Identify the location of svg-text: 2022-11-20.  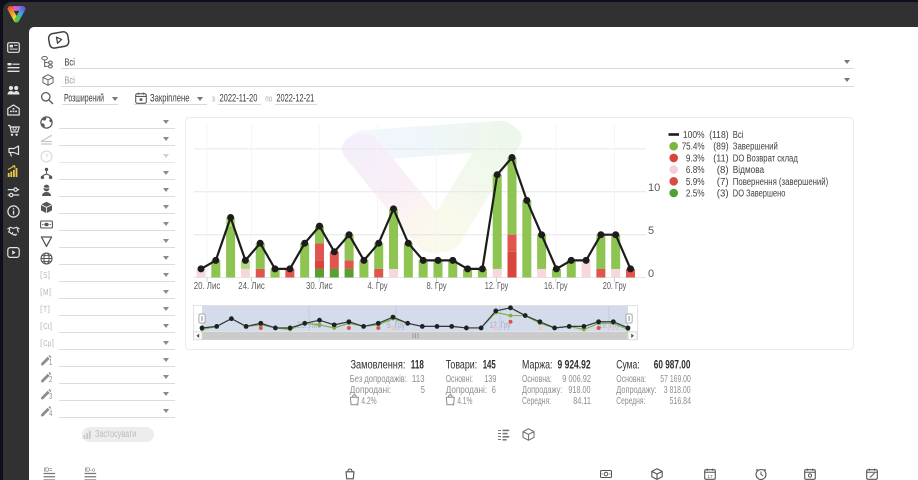
(239, 99).